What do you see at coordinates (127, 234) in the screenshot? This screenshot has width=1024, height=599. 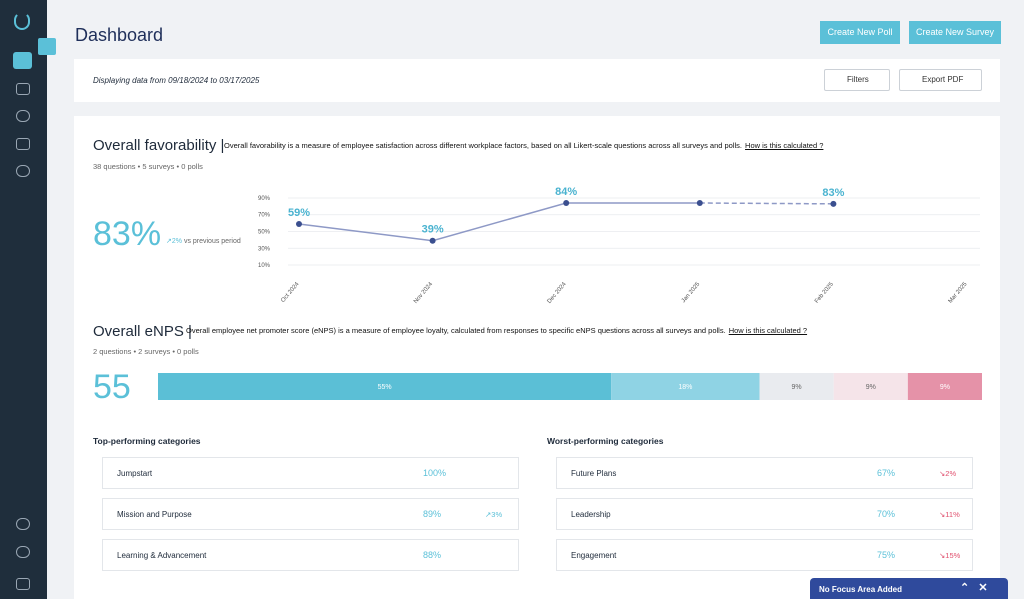 I see `score: 83%` at bounding box center [127, 234].